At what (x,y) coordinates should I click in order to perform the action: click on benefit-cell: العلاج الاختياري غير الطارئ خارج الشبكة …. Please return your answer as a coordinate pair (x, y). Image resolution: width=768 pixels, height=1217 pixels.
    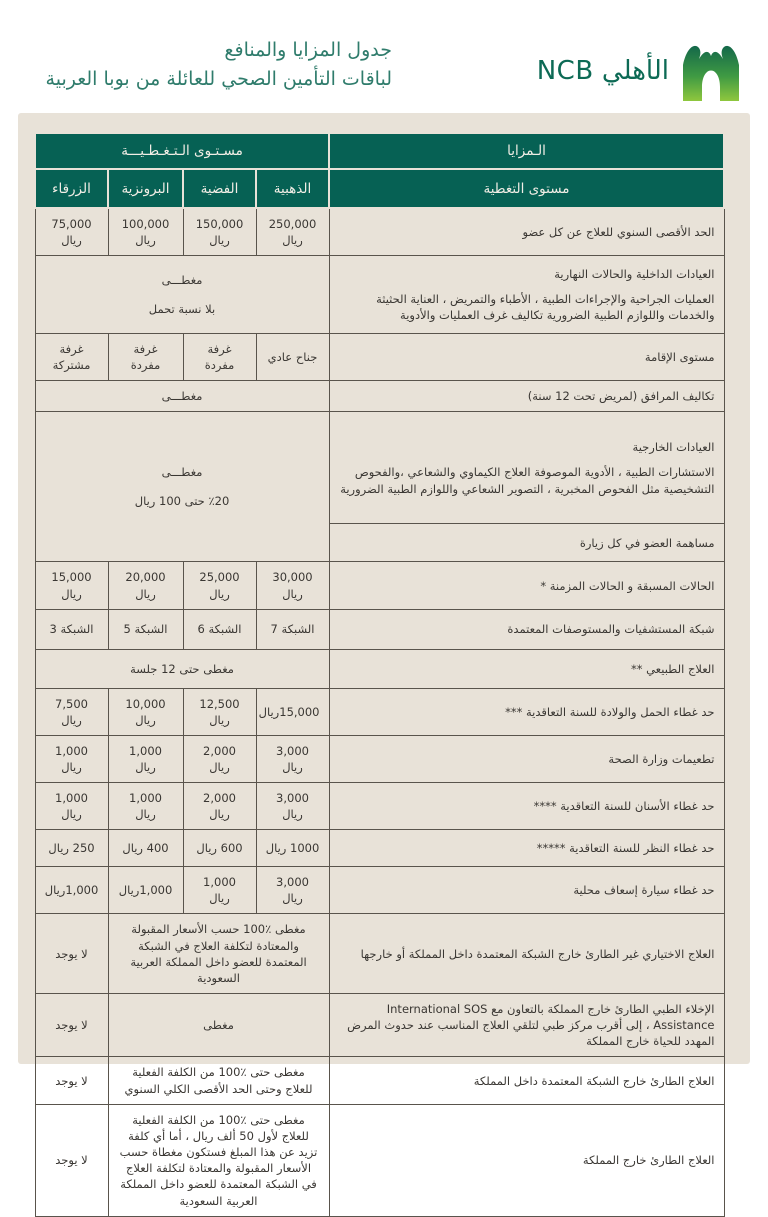
    Looking at the image, I should click on (526, 953).